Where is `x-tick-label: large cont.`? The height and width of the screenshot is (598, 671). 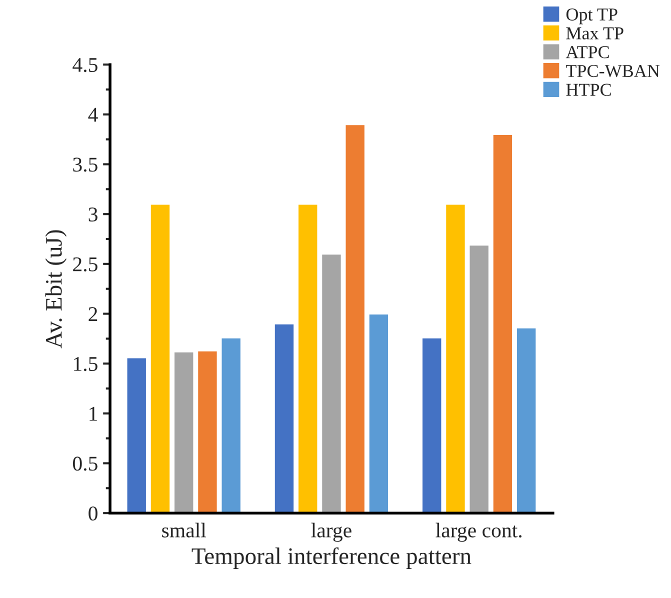 x-tick-label: large cont. is located at coordinates (479, 532).